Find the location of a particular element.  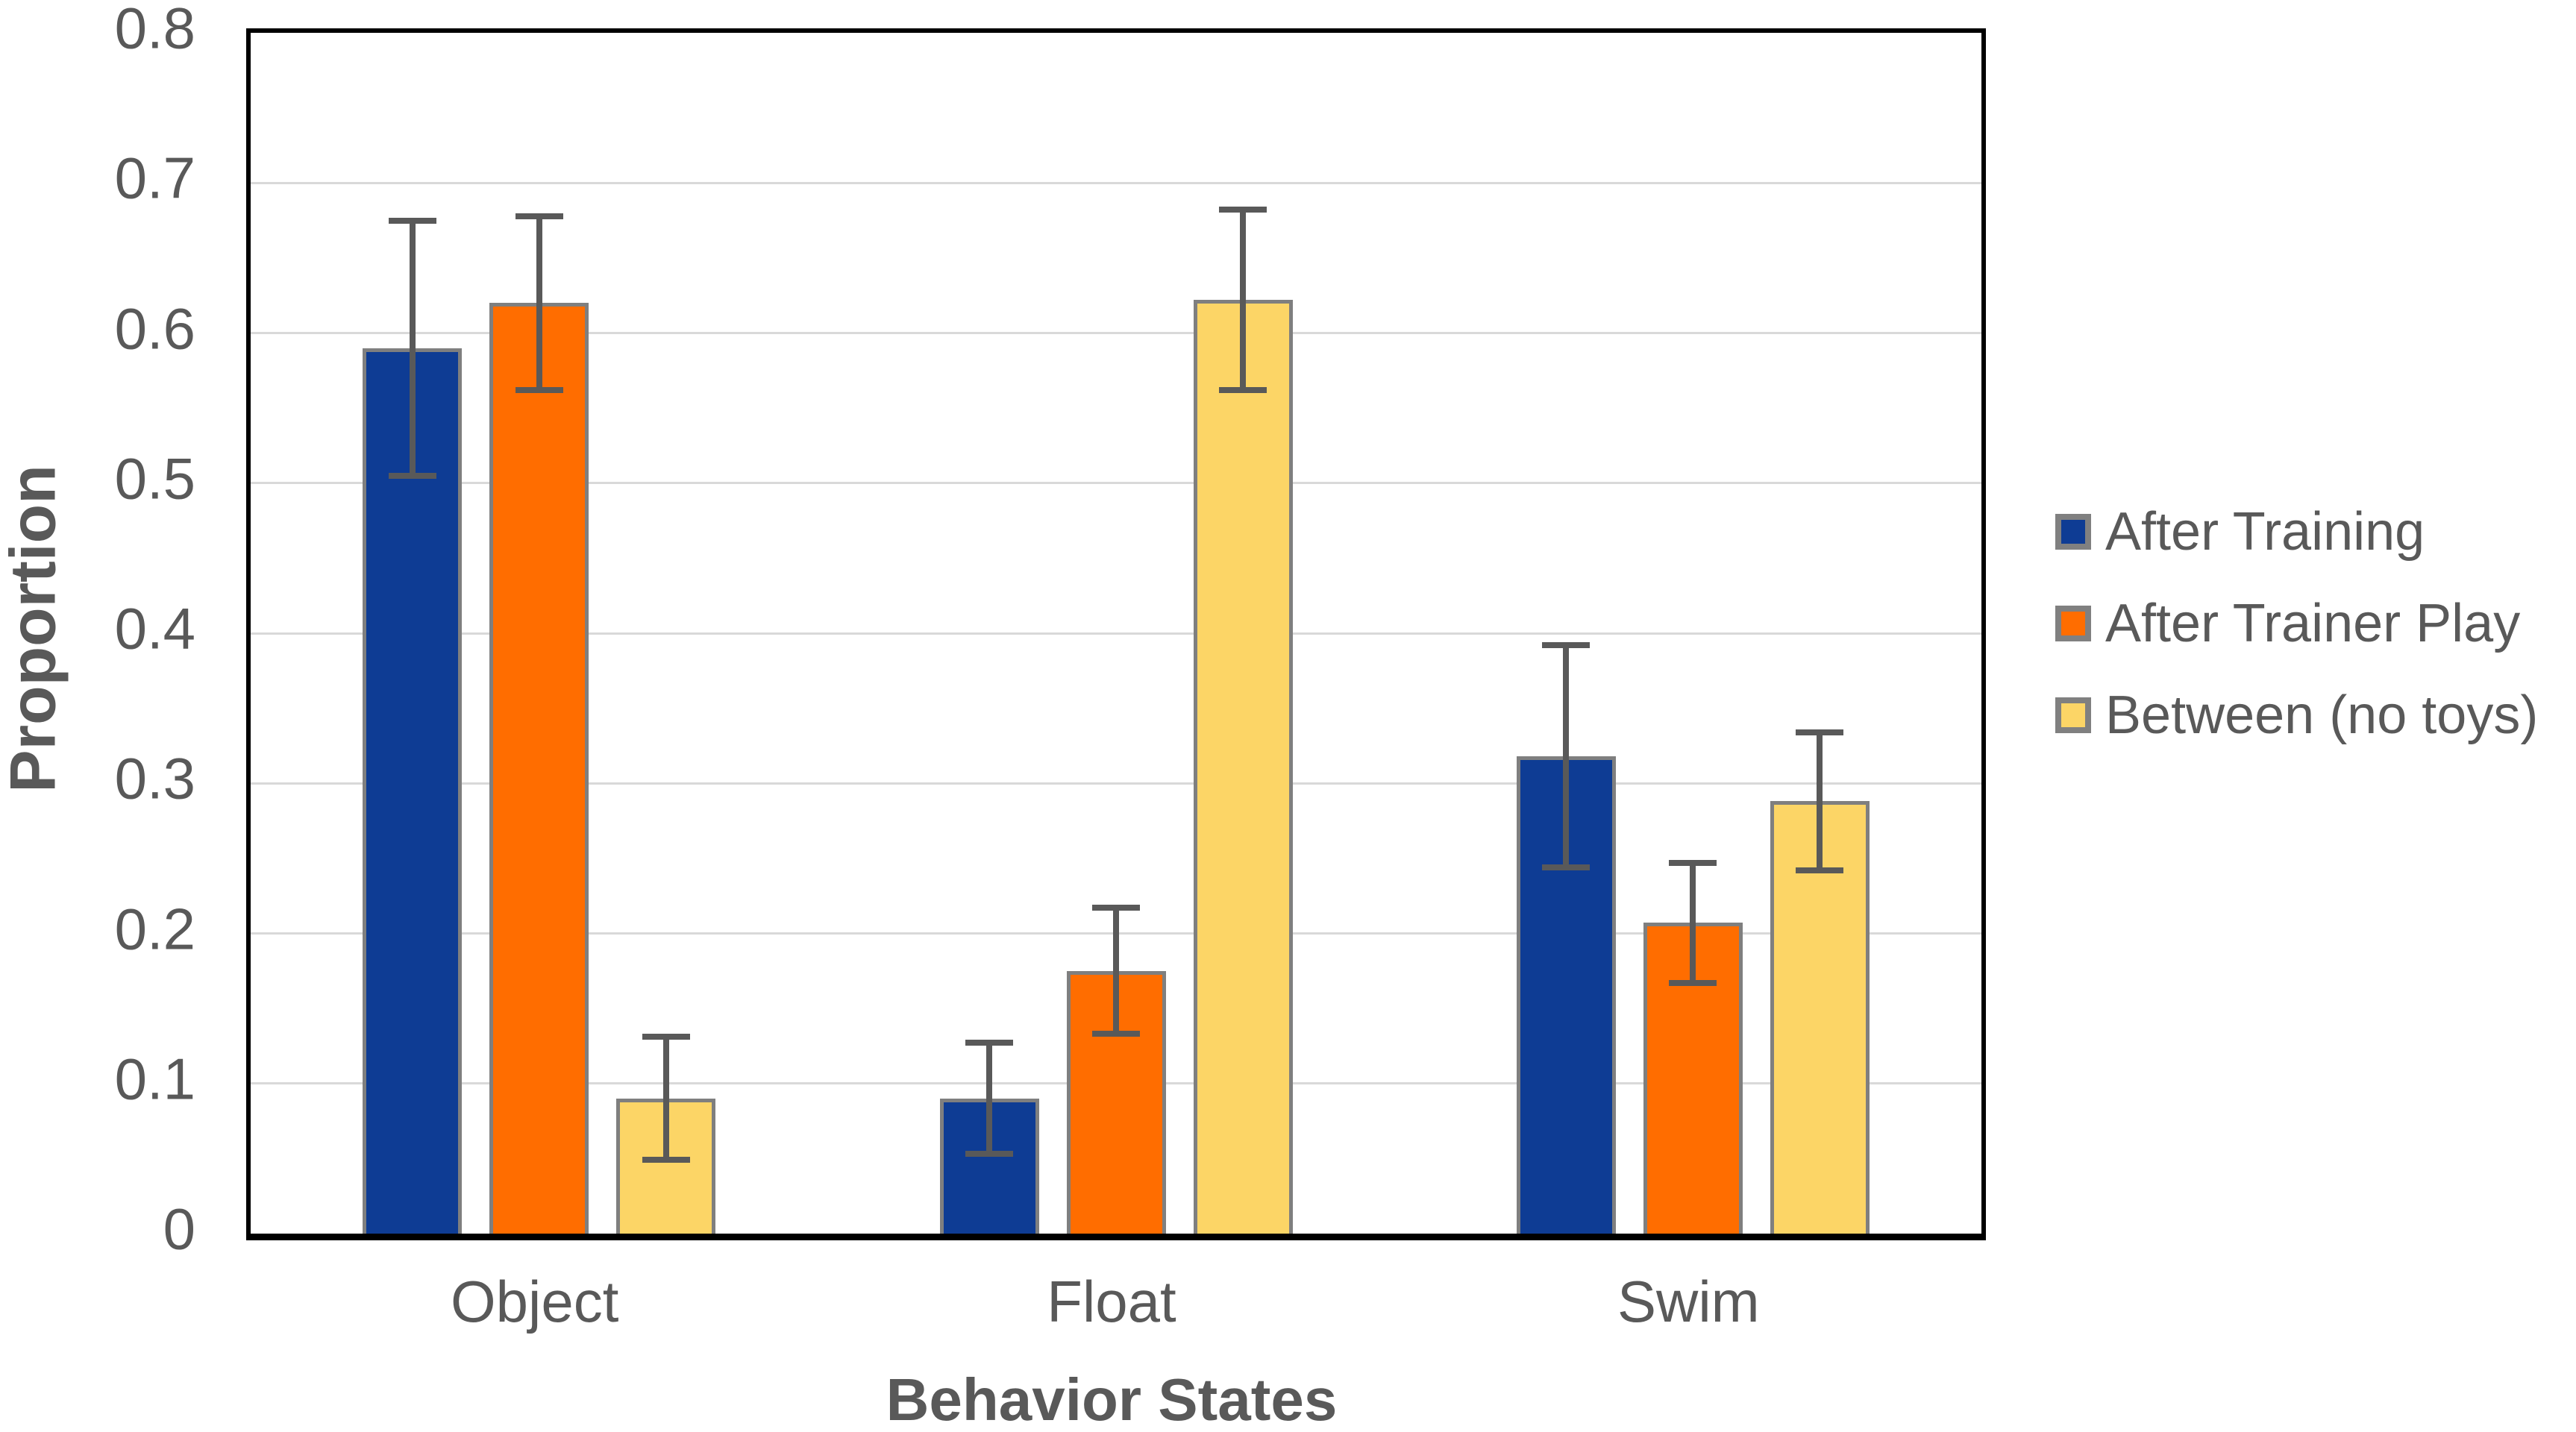

error-bar-cap-upper-between-no-toys-object is located at coordinates (666, 1037).